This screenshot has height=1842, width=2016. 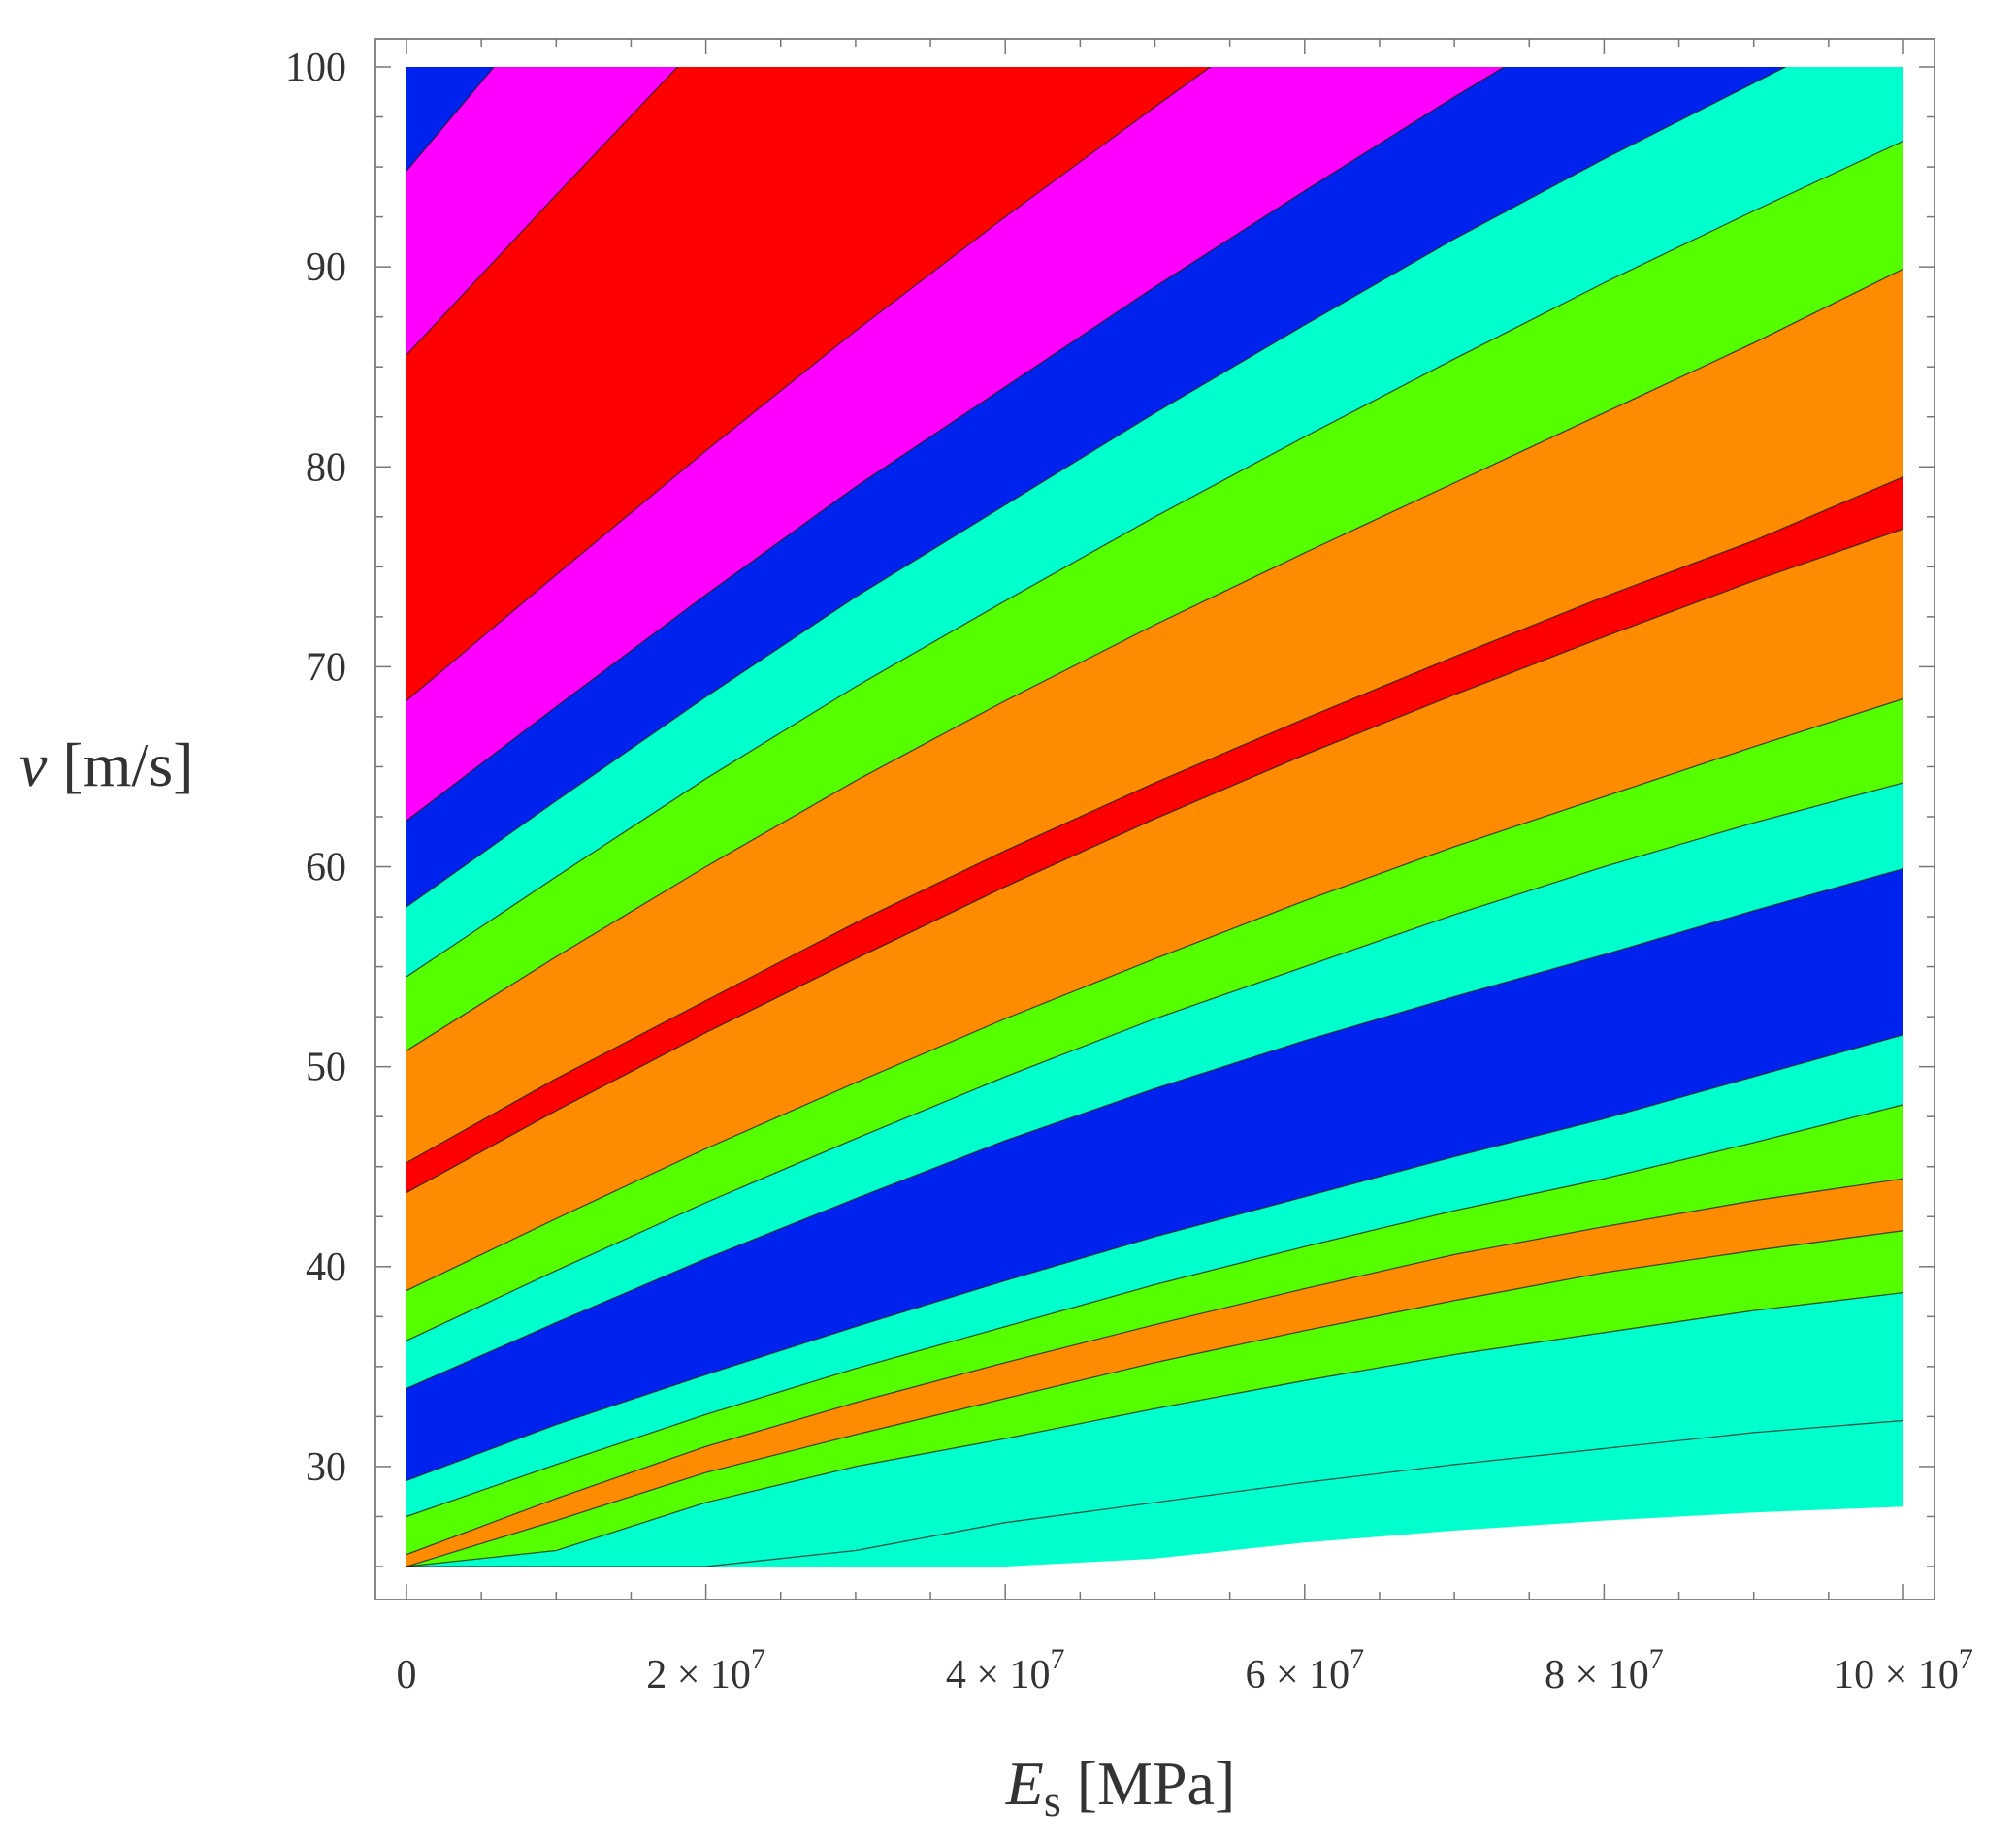 I want to click on y-tick-label: 100, so click(x=315, y=68).